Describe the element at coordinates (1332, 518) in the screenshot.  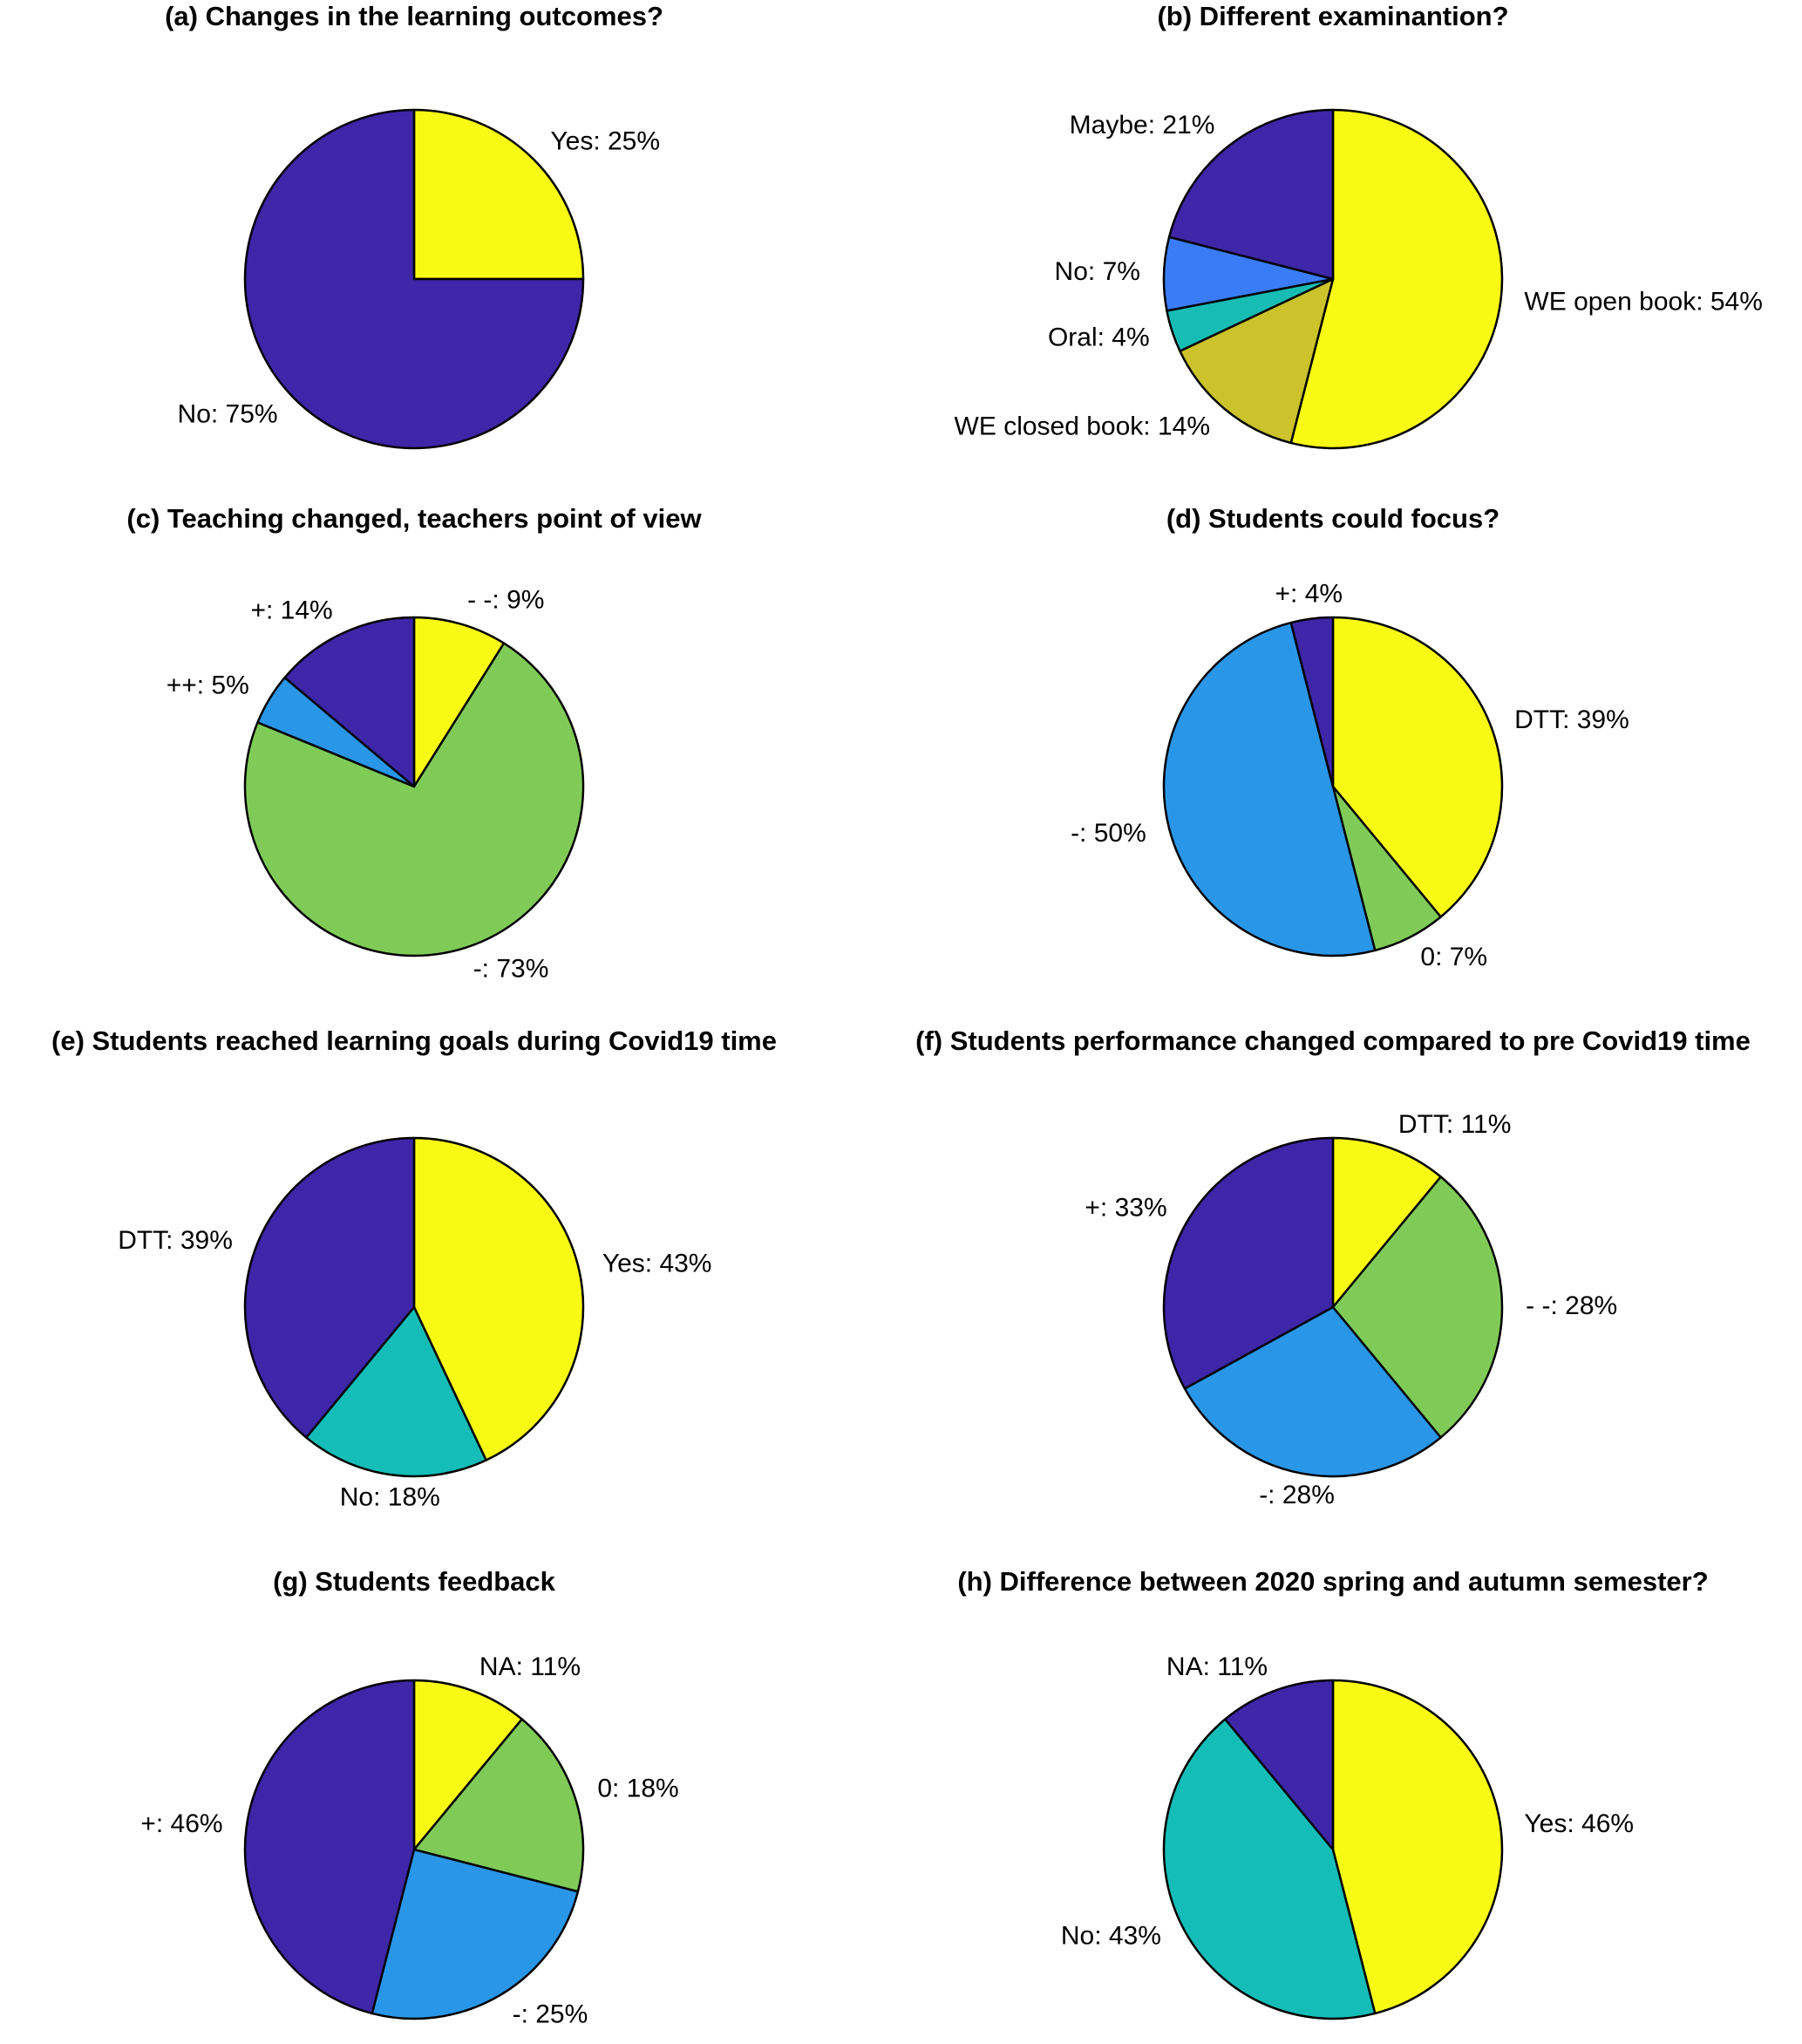
I see `chart-title: (d) Students could focus?` at that location.